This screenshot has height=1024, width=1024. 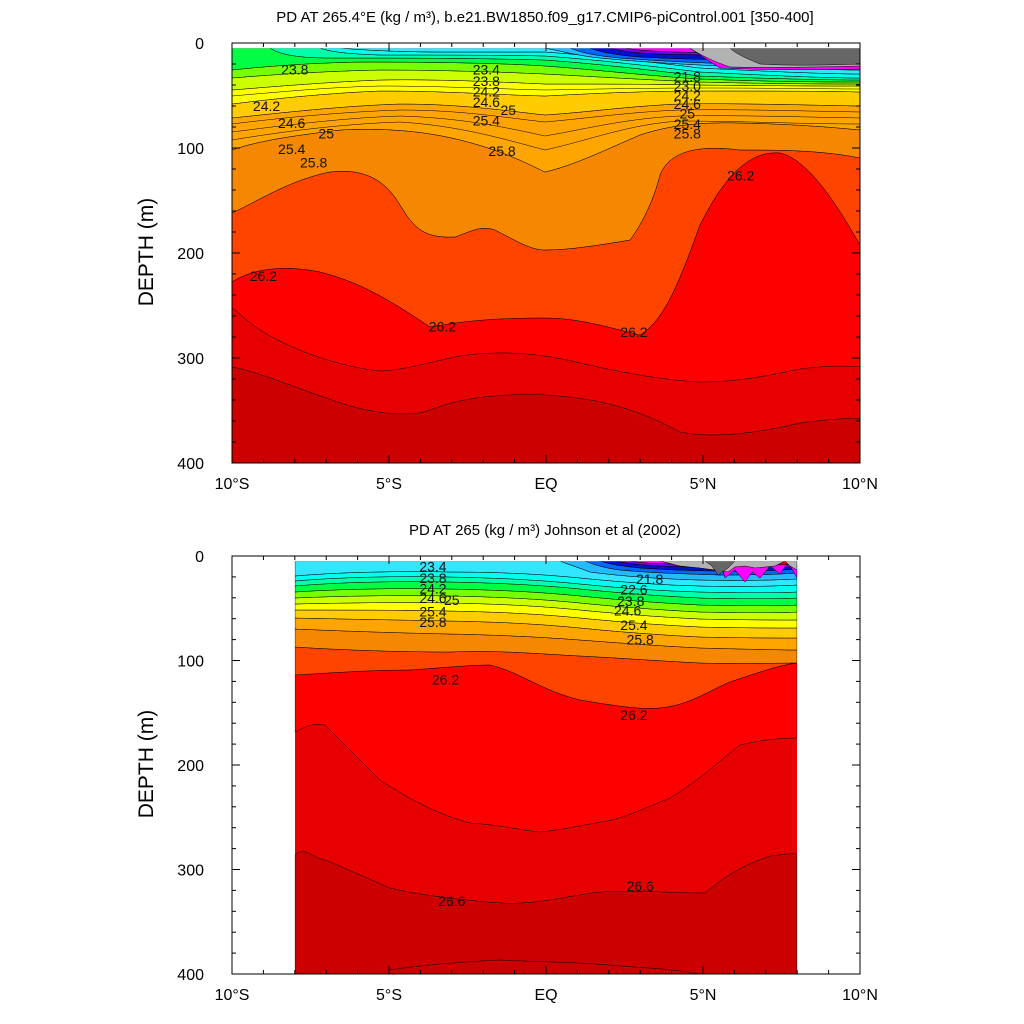 What do you see at coordinates (190, 766) in the screenshot?
I see `bottom-y-tick-label: 200` at bounding box center [190, 766].